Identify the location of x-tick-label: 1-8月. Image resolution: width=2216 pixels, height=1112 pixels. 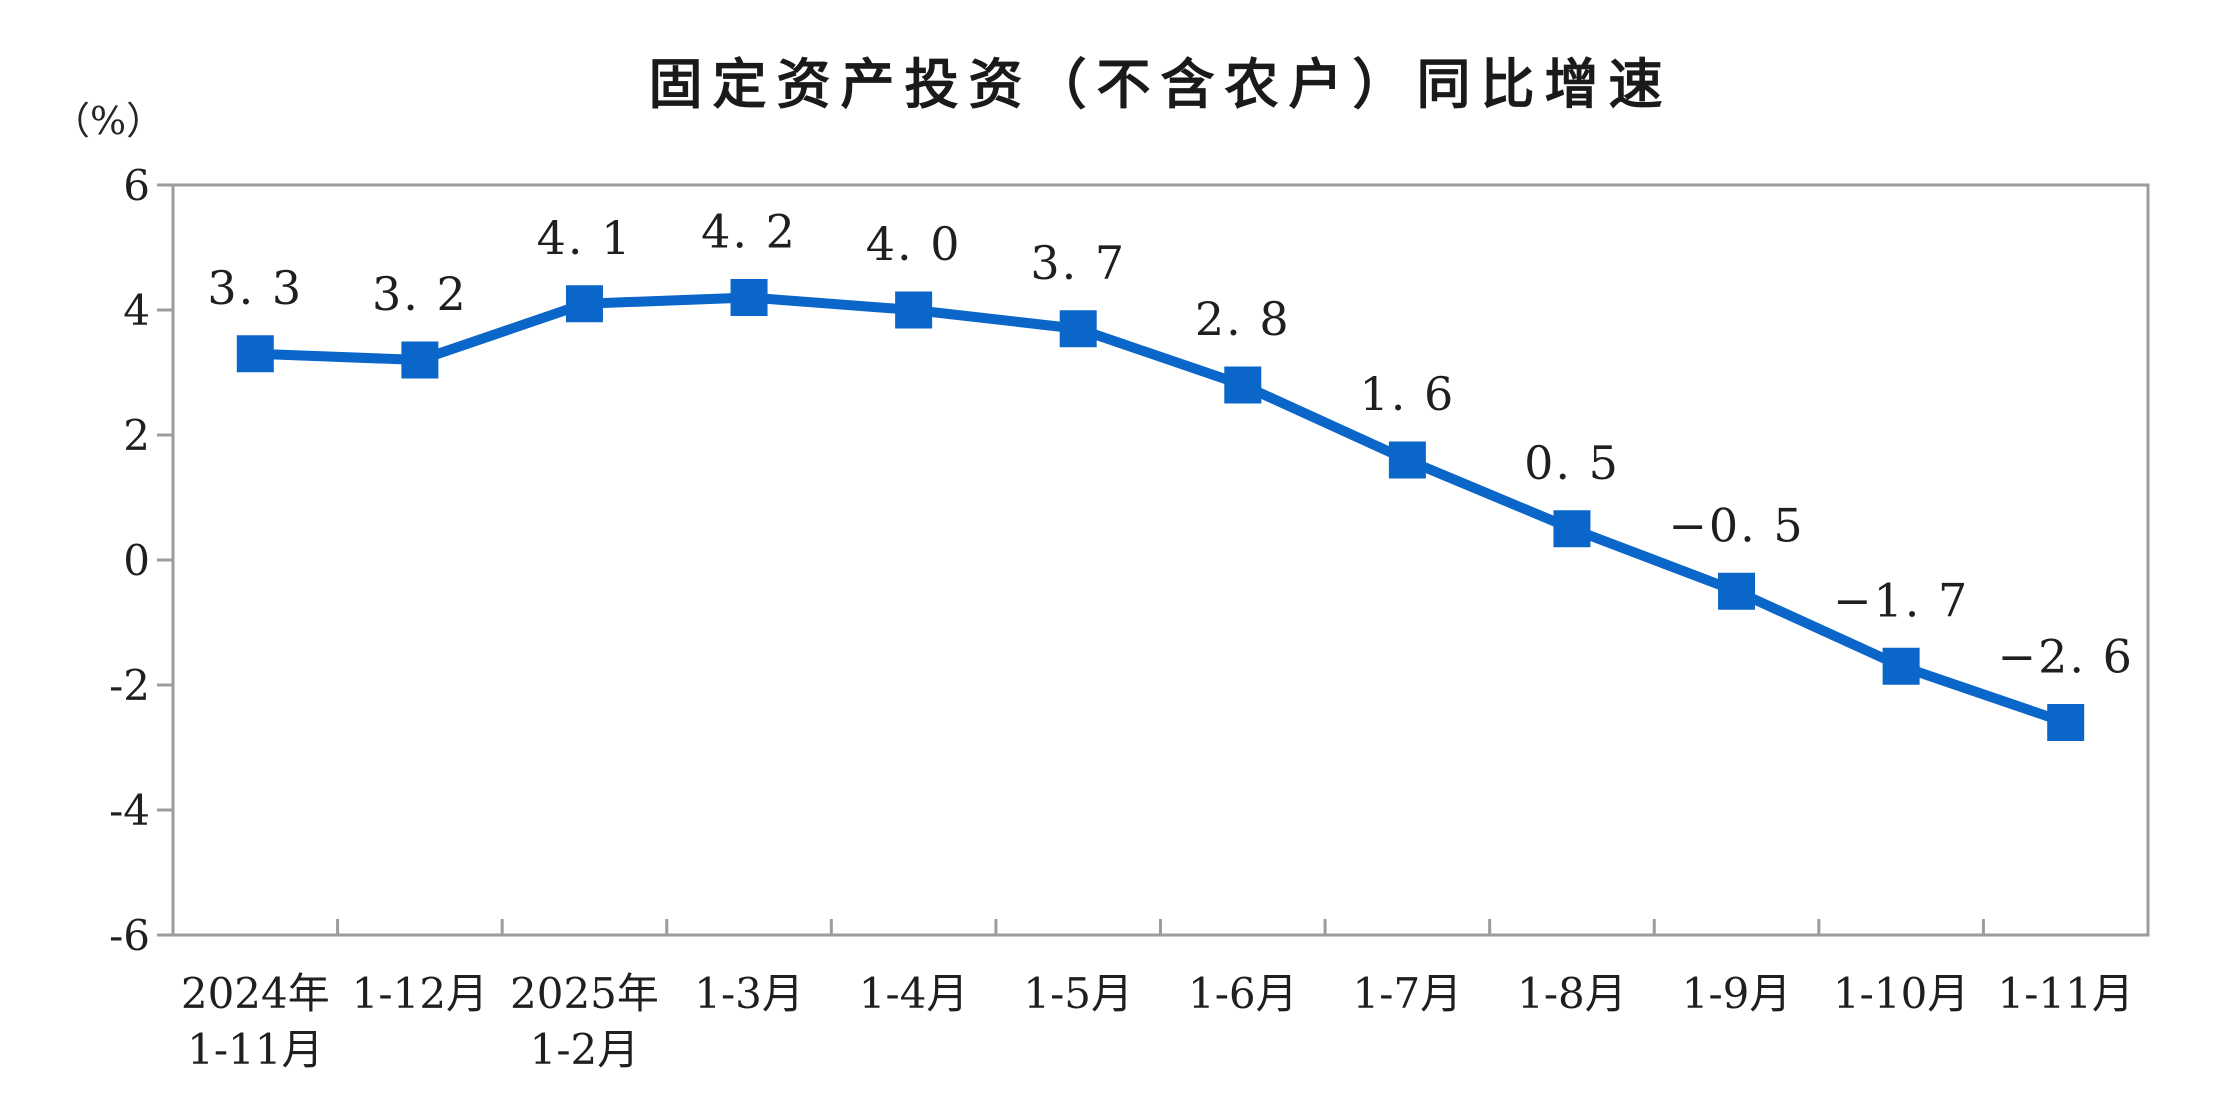
(1572, 993).